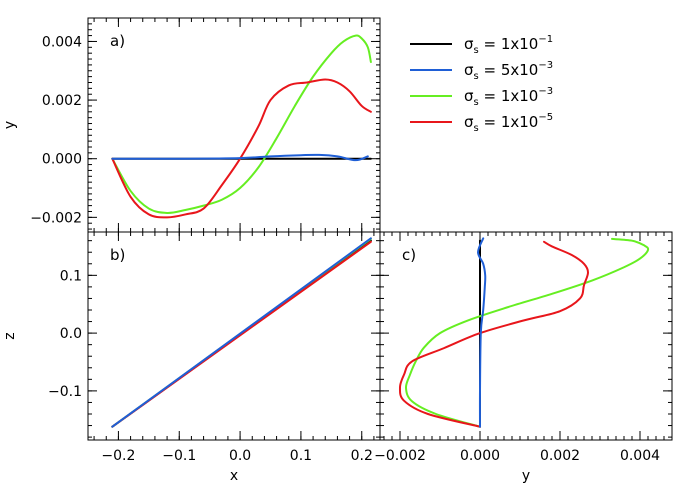 This screenshot has width=700, height=500. Describe the element at coordinates (118, 456) in the screenshot. I see `panel-b-xtick-label: −0.2` at that location.